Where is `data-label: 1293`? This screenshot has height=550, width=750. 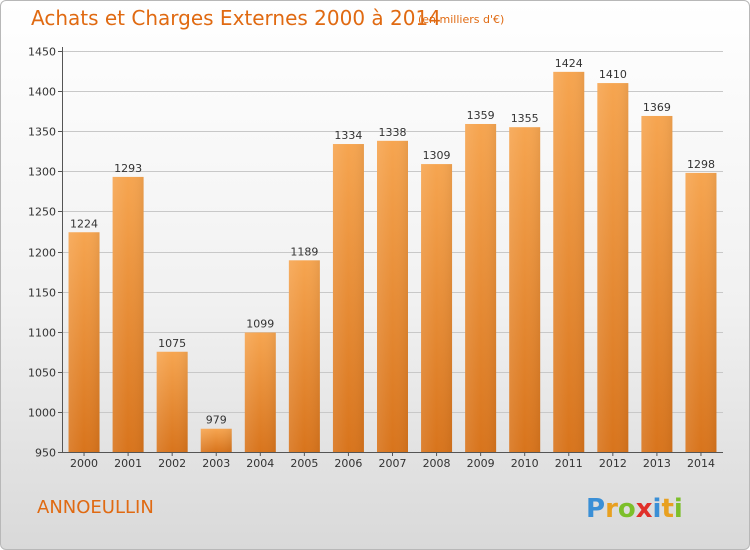
data-label: 1293 is located at coordinates (128, 168).